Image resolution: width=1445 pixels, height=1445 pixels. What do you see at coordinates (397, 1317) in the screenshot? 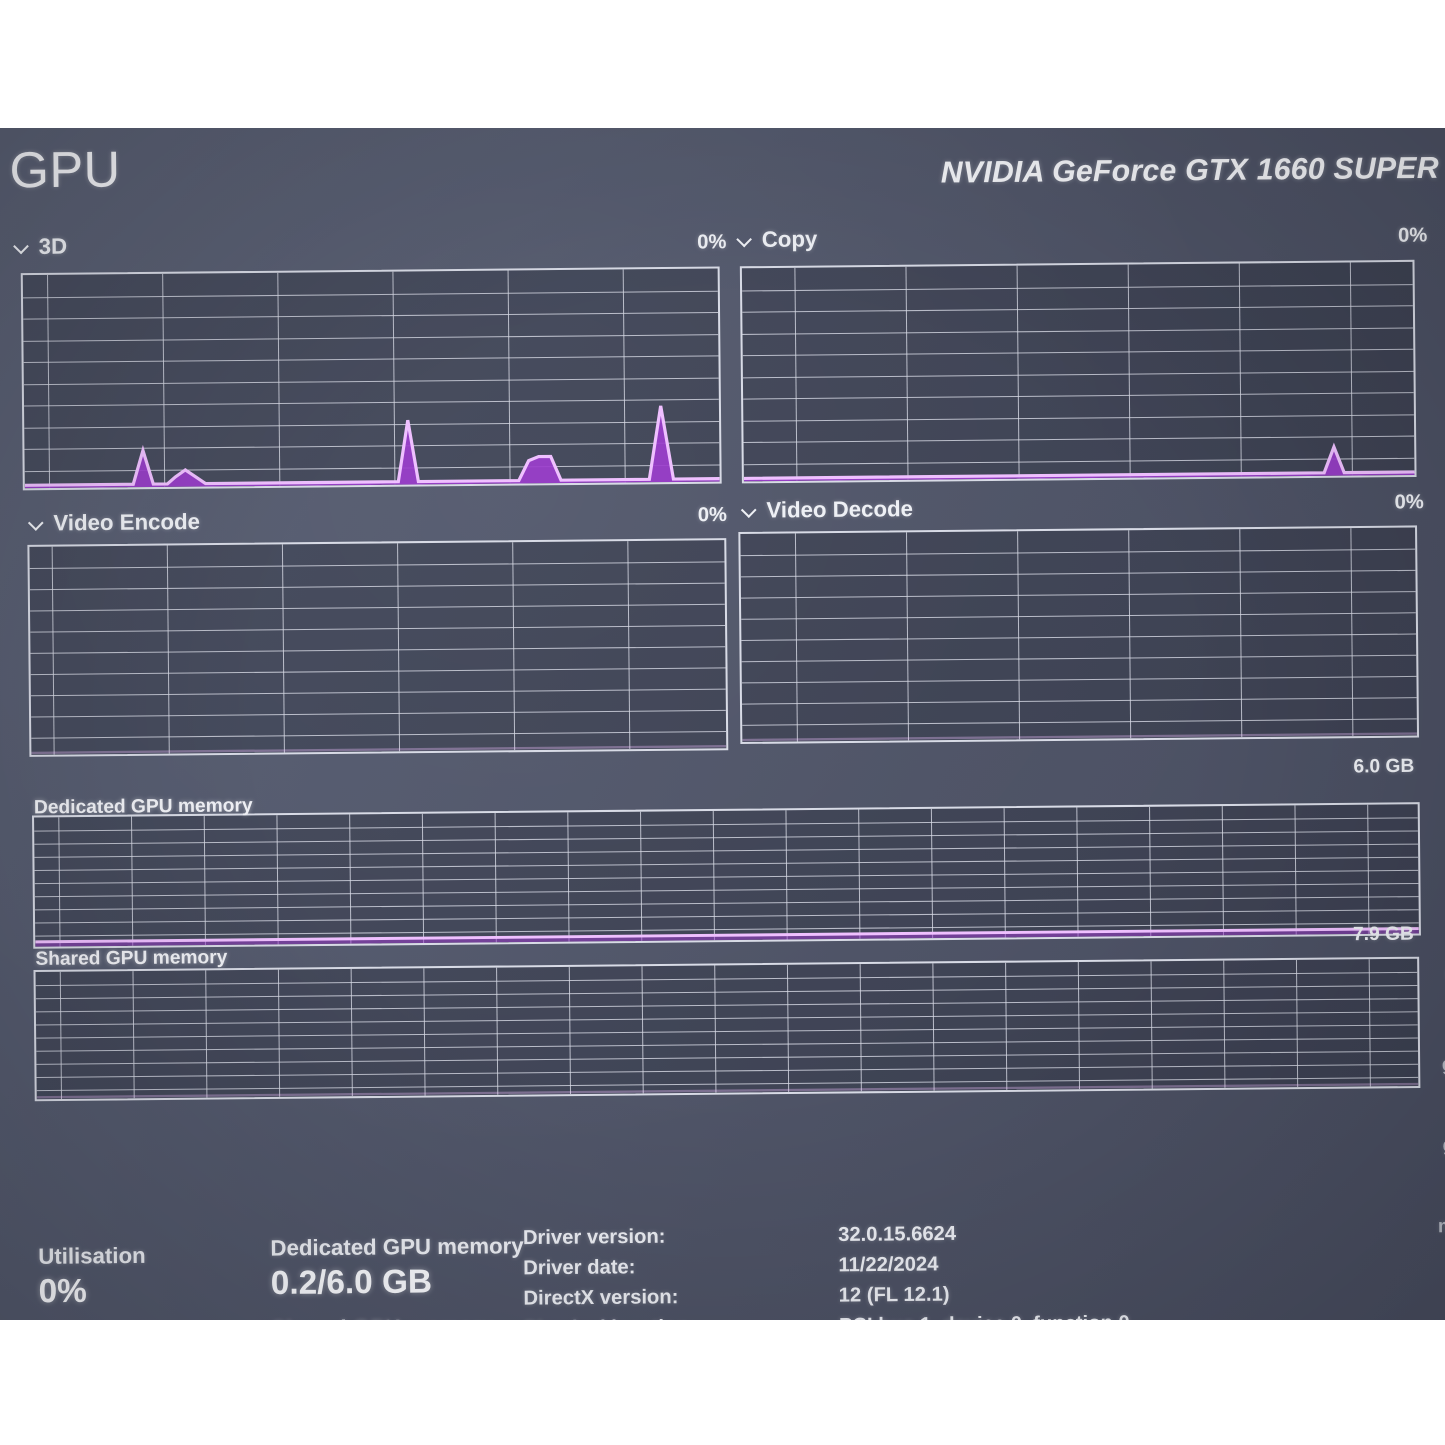
I see `stat-key-shared-gpu-memory: Shared GPU memory` at bounding box center [397, 1317].